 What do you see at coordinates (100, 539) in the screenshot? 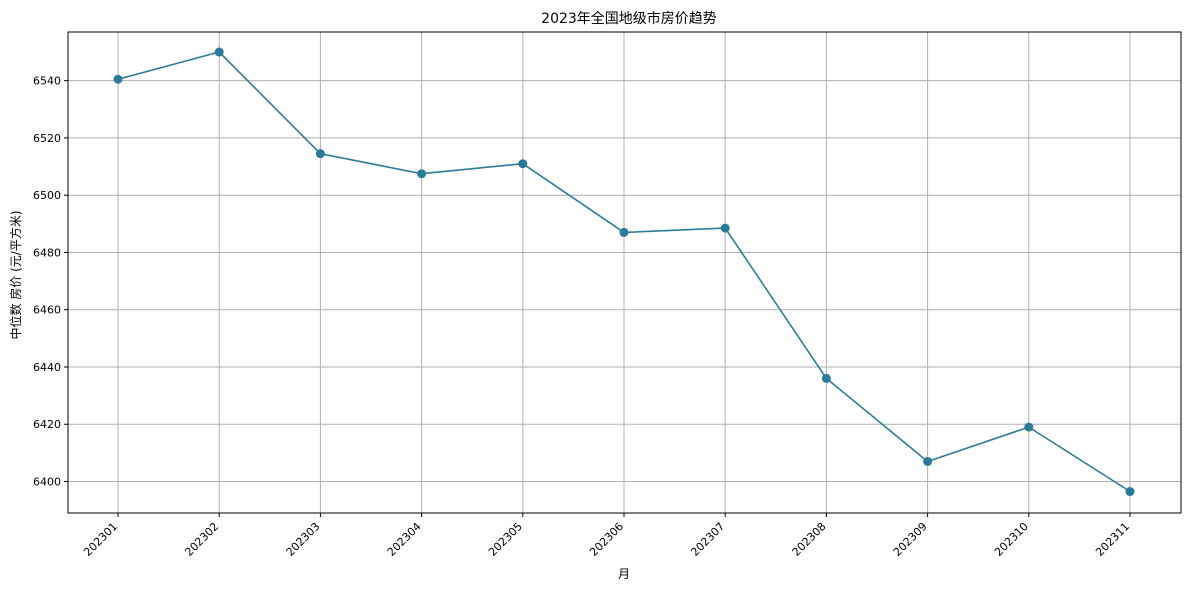
I see `x-tick-label: 202301` at bounding box center [100, 539].